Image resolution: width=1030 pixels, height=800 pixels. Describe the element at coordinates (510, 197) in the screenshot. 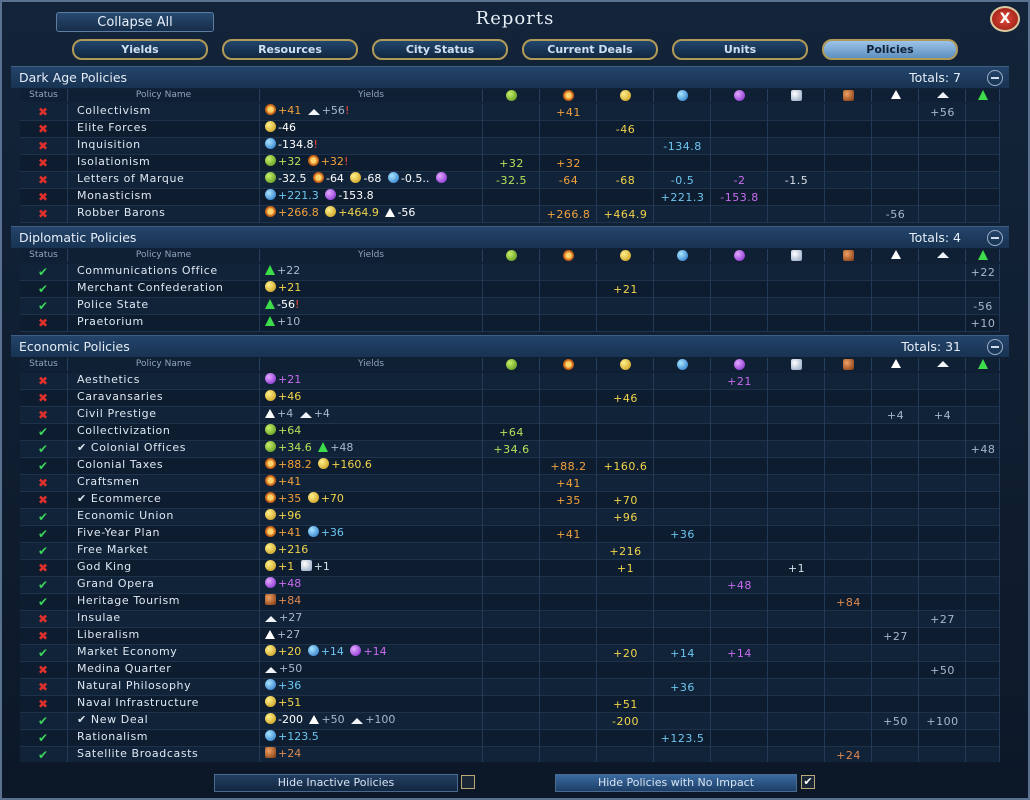

I see `policy-row: ✖ Monasticism +221.3 -153.8 +221.3 -153.8` at that location.